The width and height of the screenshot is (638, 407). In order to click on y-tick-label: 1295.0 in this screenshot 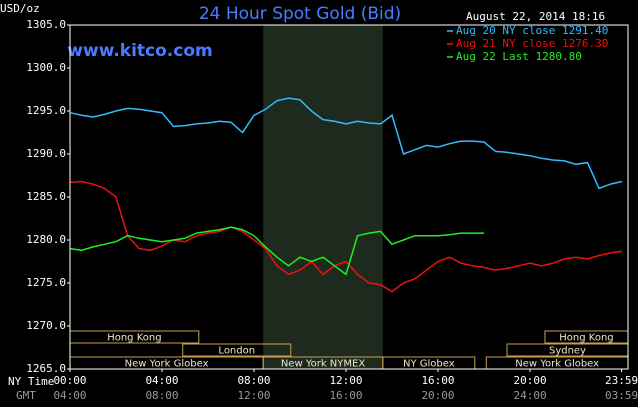, I will do `click(46, 110)`.